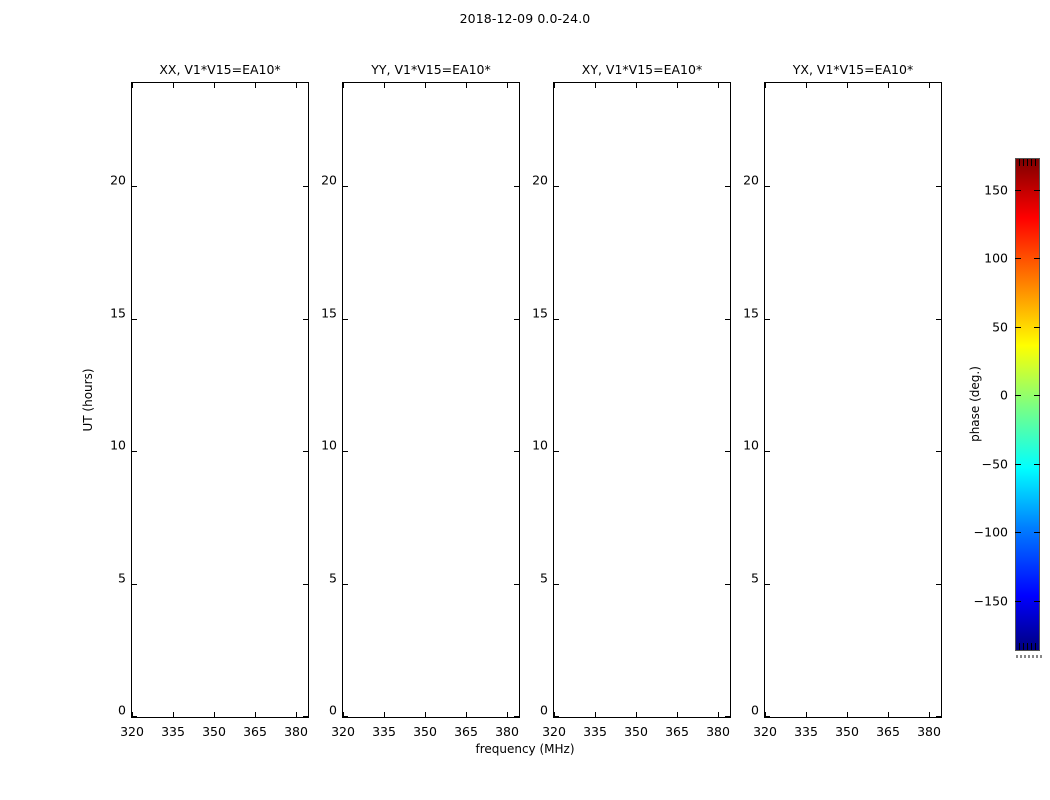  I want to click on colorbar-tick-left-neg150, so click(1018, 601).